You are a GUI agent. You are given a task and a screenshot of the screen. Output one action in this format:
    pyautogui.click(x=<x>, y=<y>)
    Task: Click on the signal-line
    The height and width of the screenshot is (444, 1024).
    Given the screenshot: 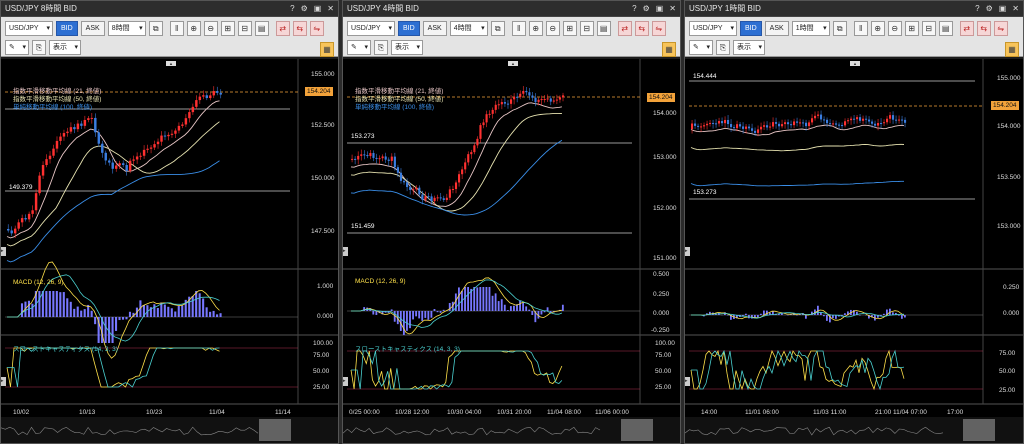 What is the action you would take?
    pyautogui.click(x=457, y=303)
    